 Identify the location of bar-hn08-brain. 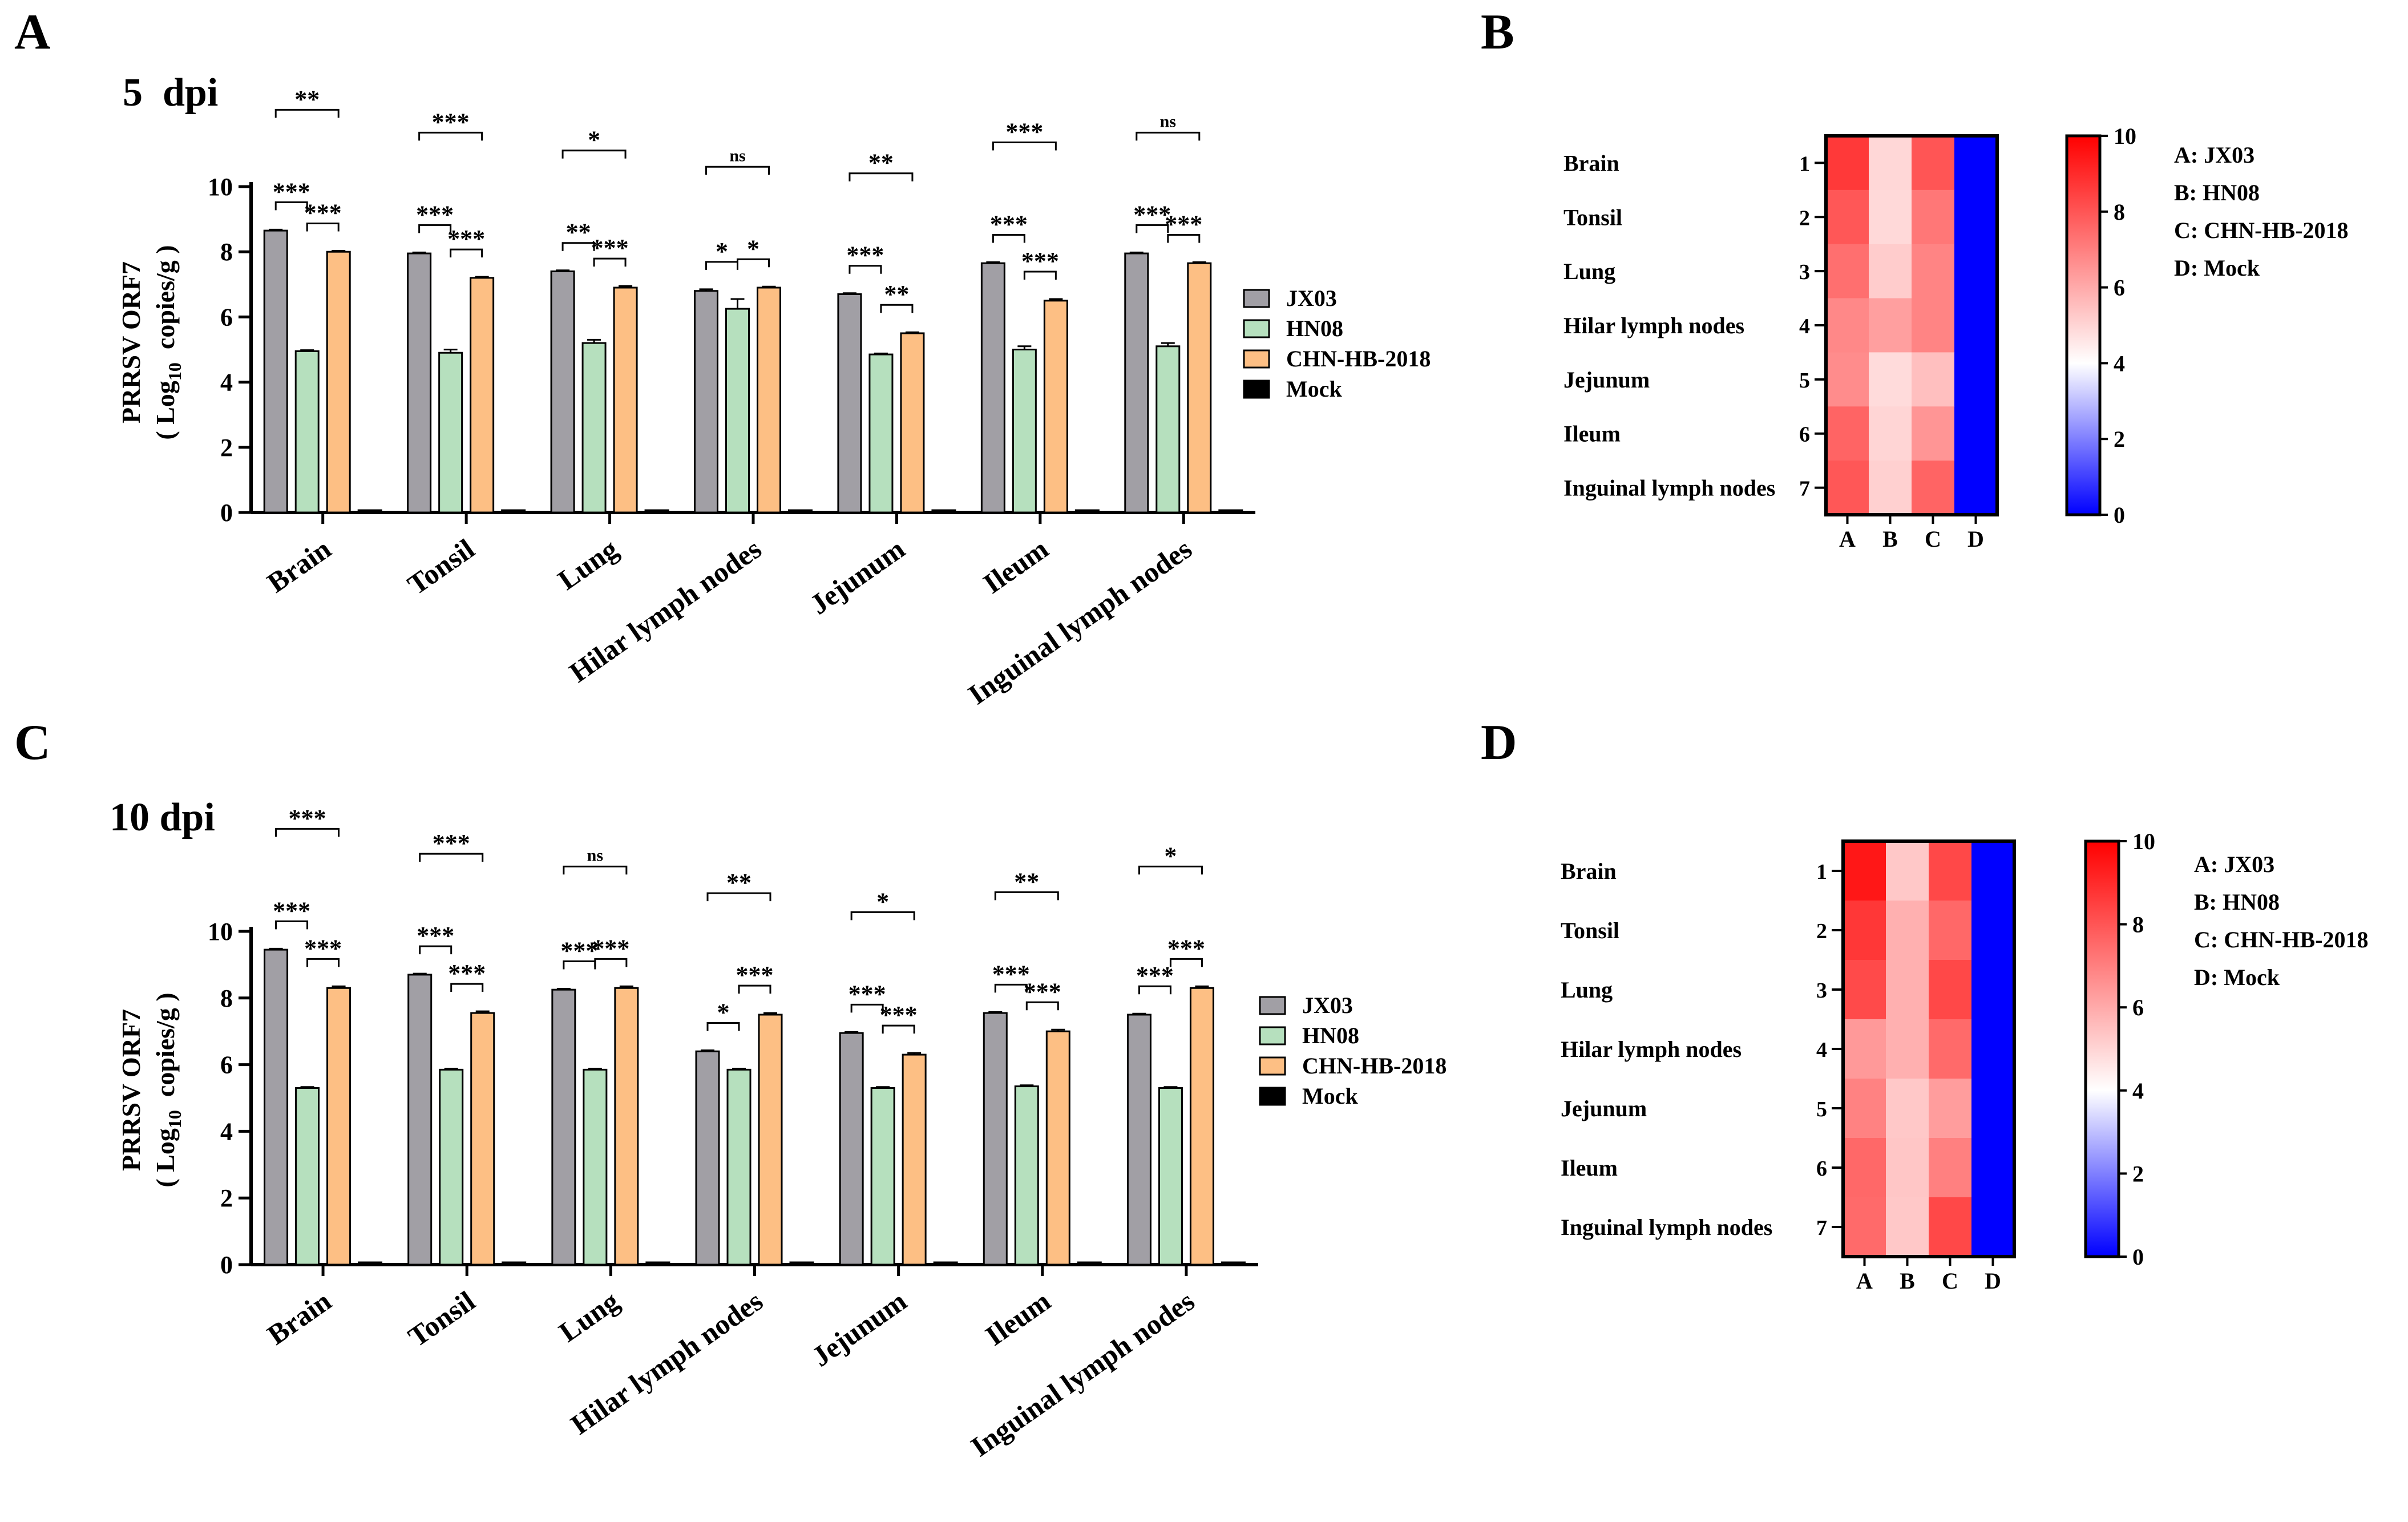
(308, 1177).